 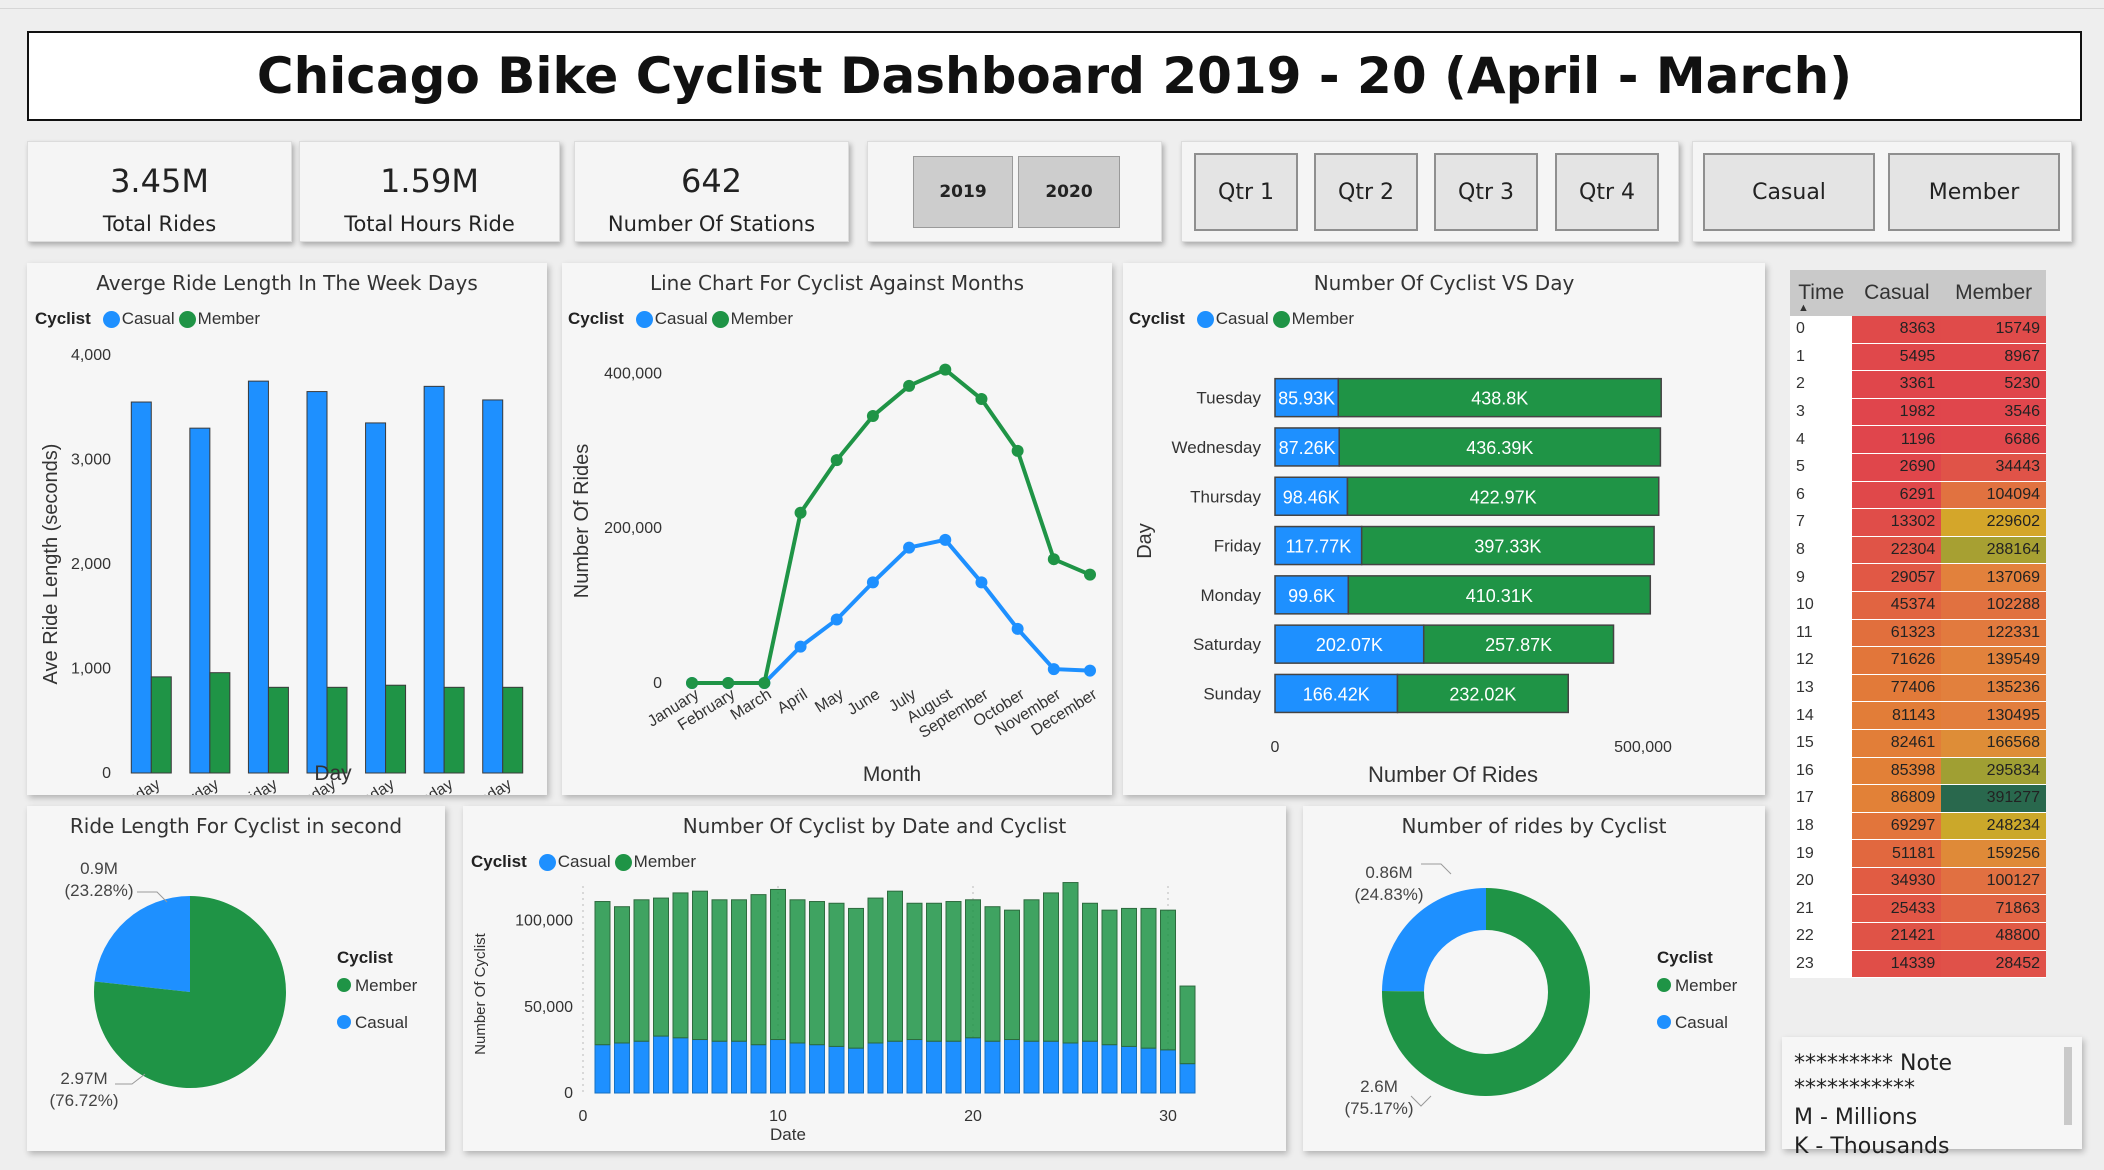 I want to click on year-2020-button: 2020, so click(x=1069, y=192).